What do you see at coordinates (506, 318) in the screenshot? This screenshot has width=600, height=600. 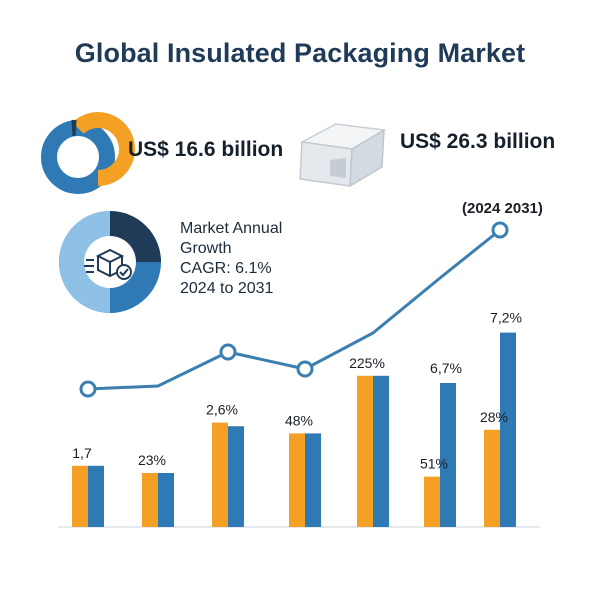 I see `bar-label-blue-7: 7,2%` at bounding box center [506, 318].